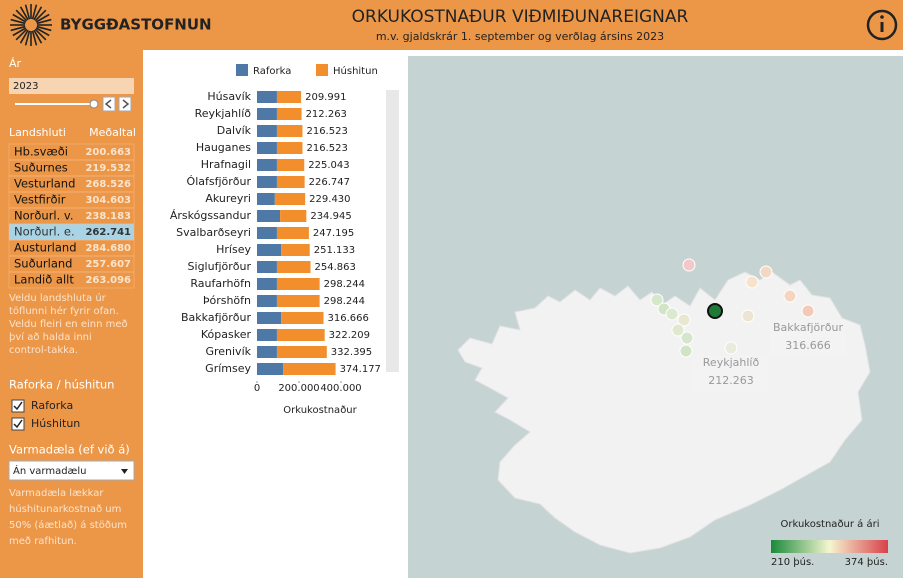 This screenshot has width=903, height=578. Describe the element at coordinates (340, 388) in the screenshot. I see `x-tick-label: 400.000` at that location.